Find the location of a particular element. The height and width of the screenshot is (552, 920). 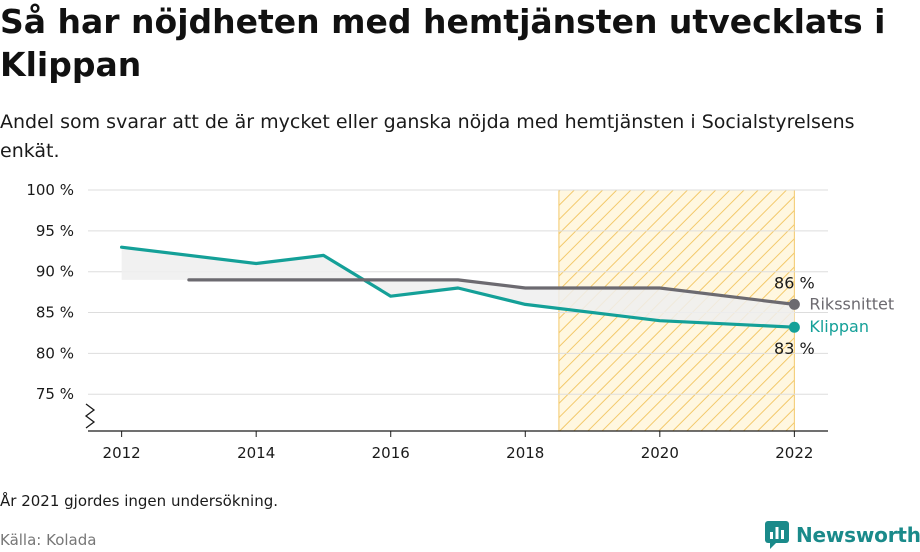

x-tick-label: 2018 is located at coordinates (525, 453).